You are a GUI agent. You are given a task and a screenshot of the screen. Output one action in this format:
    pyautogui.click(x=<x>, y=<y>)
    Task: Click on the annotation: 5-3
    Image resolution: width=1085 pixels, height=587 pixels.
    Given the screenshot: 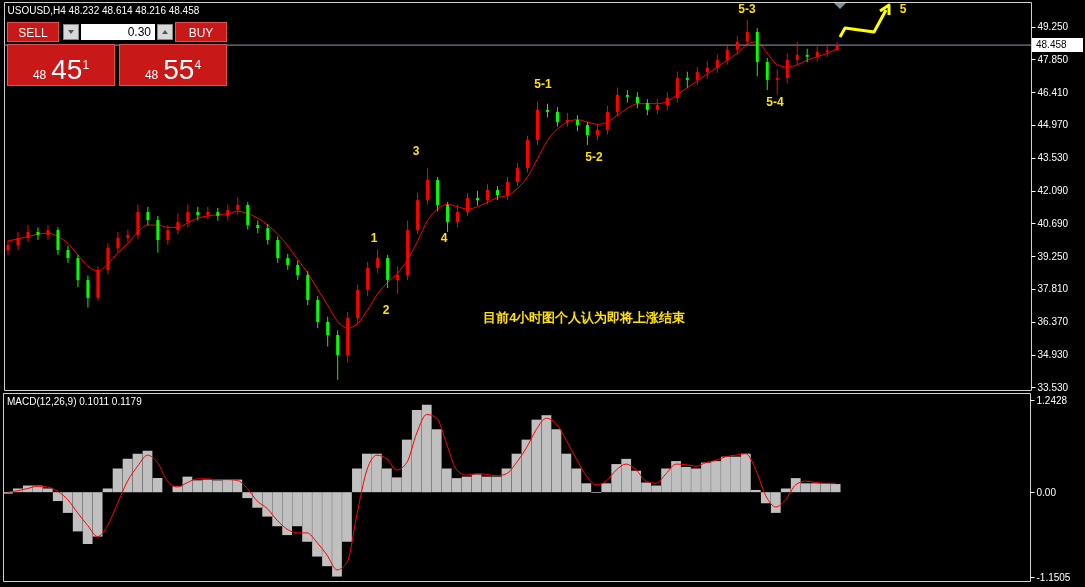 What is the action you would take?
    pyautogui.click(x=747, y=9)
    